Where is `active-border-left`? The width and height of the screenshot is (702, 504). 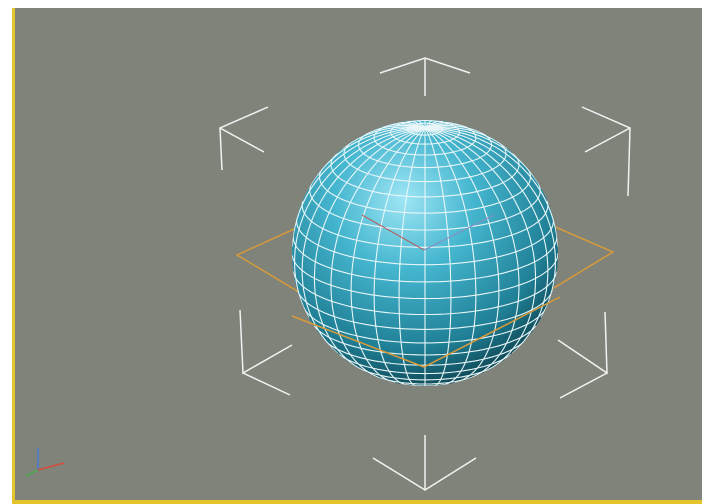
active-border-left is located at coordinates (13, 256).